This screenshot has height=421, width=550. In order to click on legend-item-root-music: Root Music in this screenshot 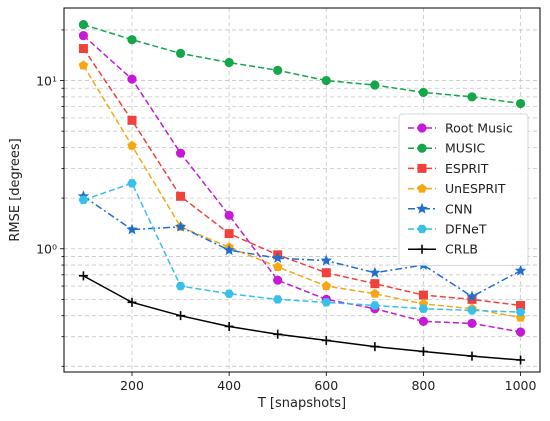, I will do `click(460, 128)`.